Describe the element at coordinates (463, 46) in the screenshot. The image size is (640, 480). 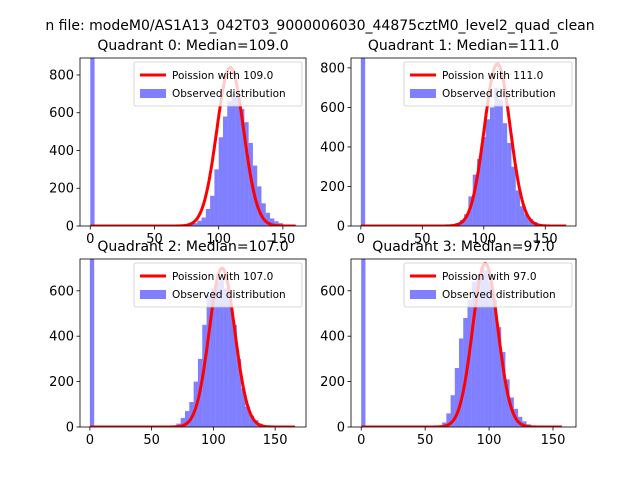
I see `subplot-title: Quadrant 1: Median=111.0` at that location.